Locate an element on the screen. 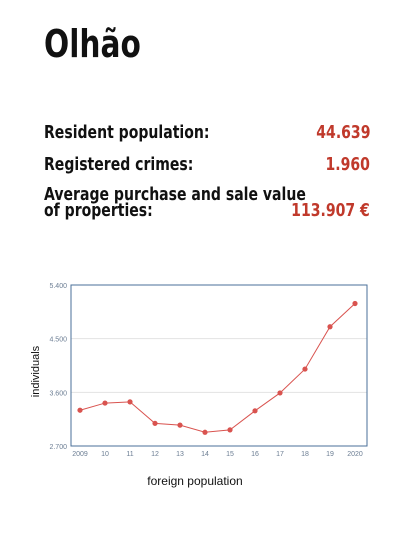 The image size is (400, 533). x-tick-label: 19 is located at coordinates (330, 454).